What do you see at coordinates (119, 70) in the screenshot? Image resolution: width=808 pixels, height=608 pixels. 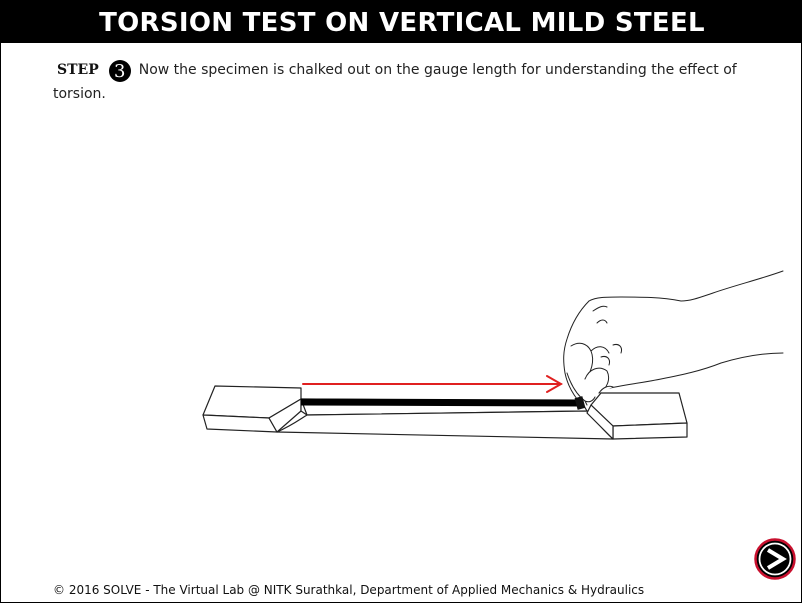 I see `step-number-badge: 3` at bounding box center [119, 70].